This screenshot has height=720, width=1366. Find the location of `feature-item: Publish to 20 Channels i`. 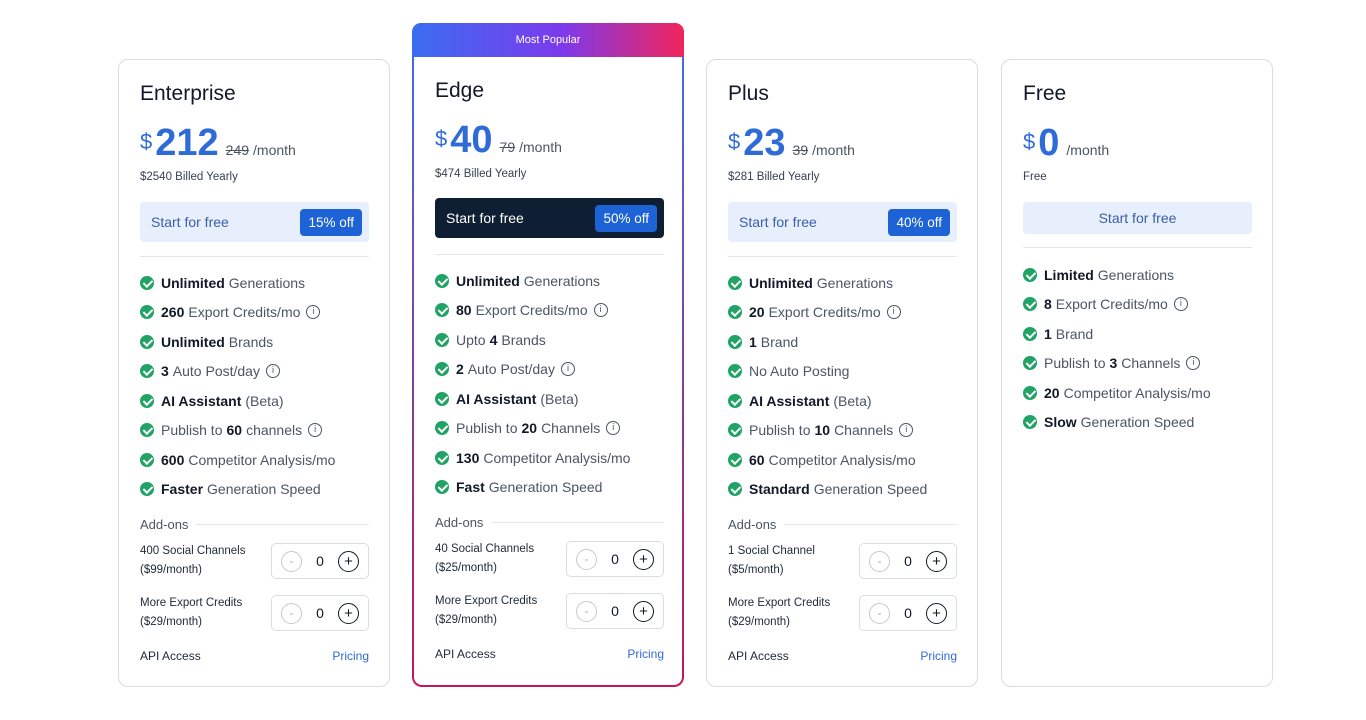

feature-item: Publish to 20 Channels i is located at coordinates (552, 429).